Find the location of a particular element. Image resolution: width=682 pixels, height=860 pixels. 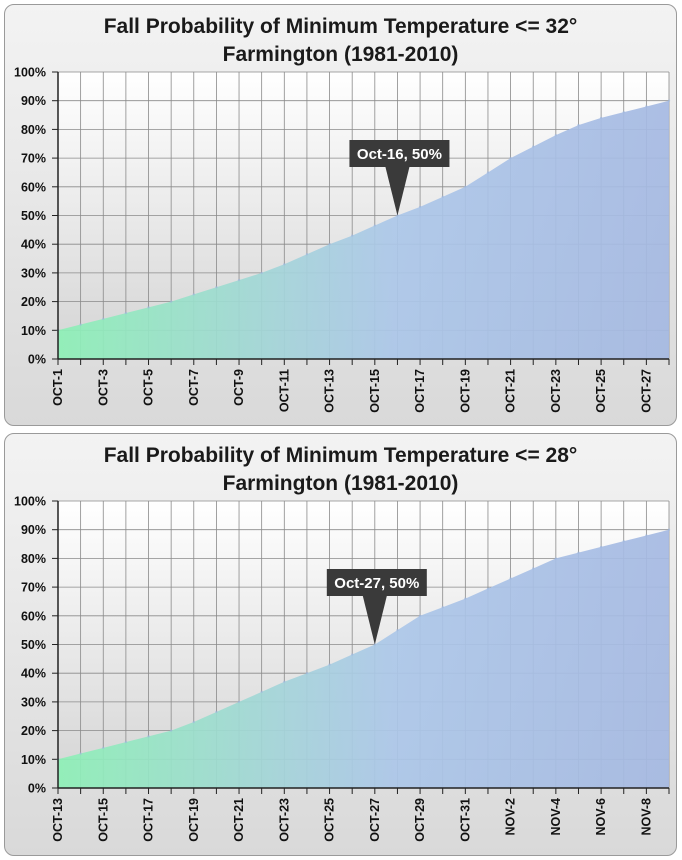

x-tick-label: NOV-2 is located at coordinates (511, 817).